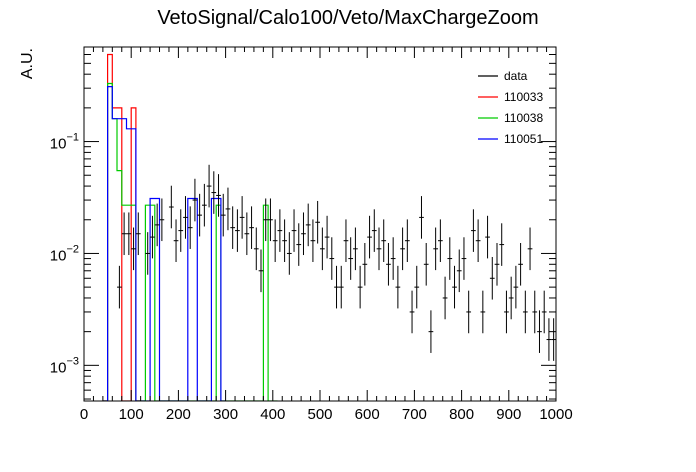 The height and width of the screenshot is (472, 696). Describe the element at coordinates (555, 414) in the screenshot. I see `x-tick-label: 1000` at that location.